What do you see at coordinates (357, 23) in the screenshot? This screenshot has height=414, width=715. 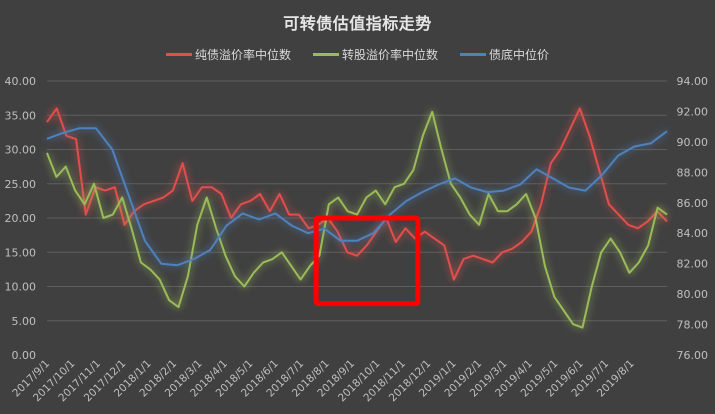 I see `chart-title: 可转债估值指标走势` at bounding box center [357, 23].